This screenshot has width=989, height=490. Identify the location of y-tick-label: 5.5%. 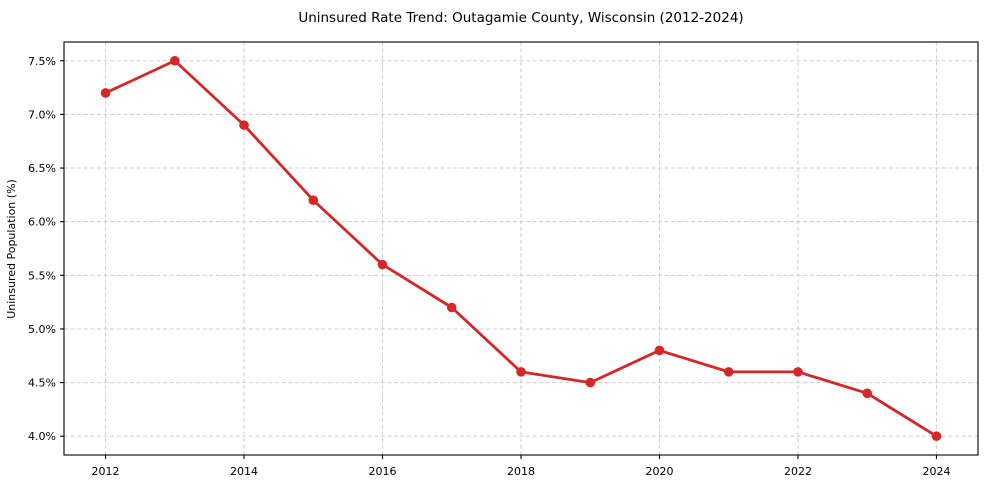
(42, 275).